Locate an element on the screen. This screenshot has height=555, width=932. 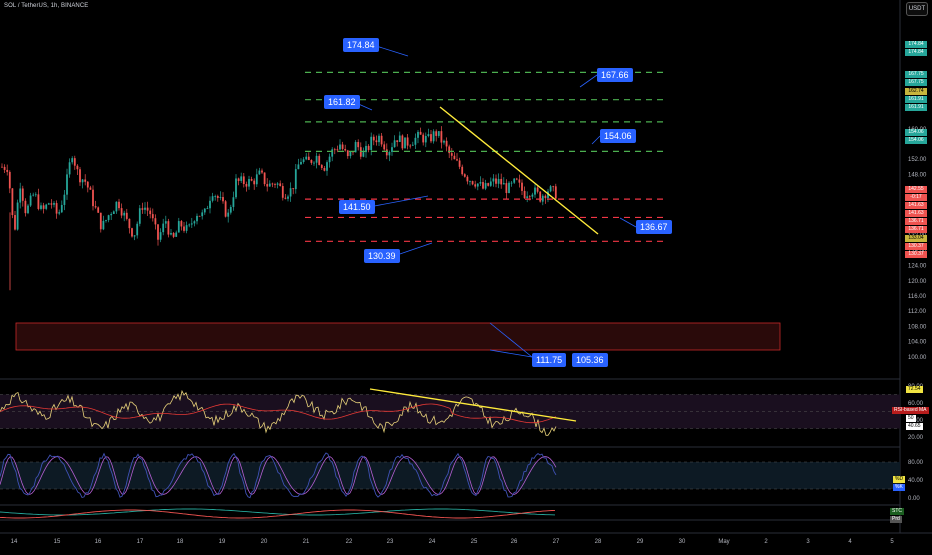
price-axis-tag: 162.74 is located at coordinates (916, 91).